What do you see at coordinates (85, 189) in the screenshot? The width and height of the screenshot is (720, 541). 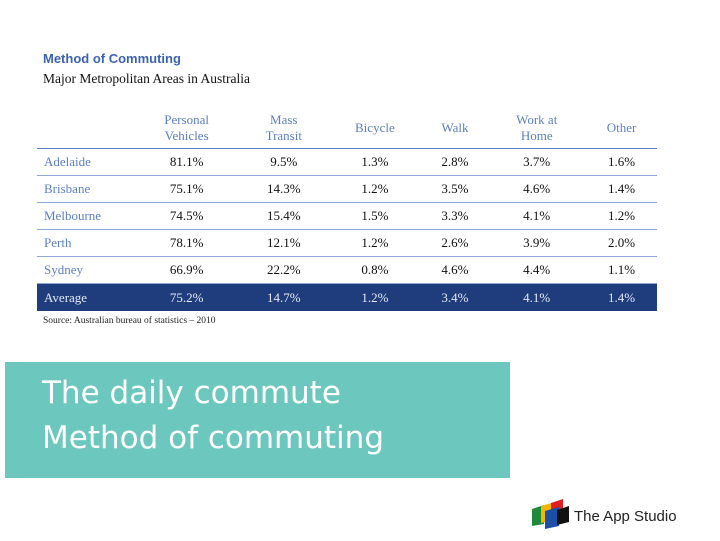 I see `city-cell: Brisbane` at bounding box center [85, 189].